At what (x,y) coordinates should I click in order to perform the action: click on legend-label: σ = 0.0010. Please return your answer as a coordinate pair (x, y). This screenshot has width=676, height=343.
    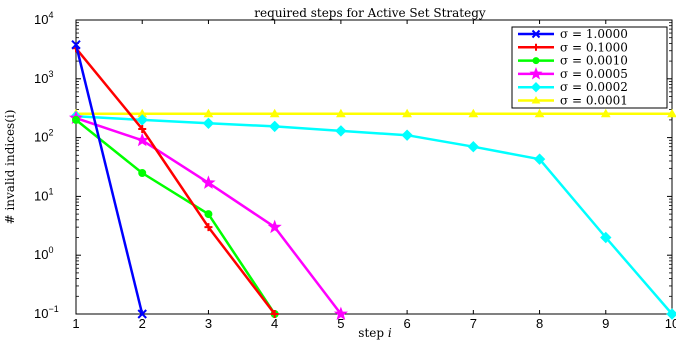
    Looking at the image, I should click on (594, 61).